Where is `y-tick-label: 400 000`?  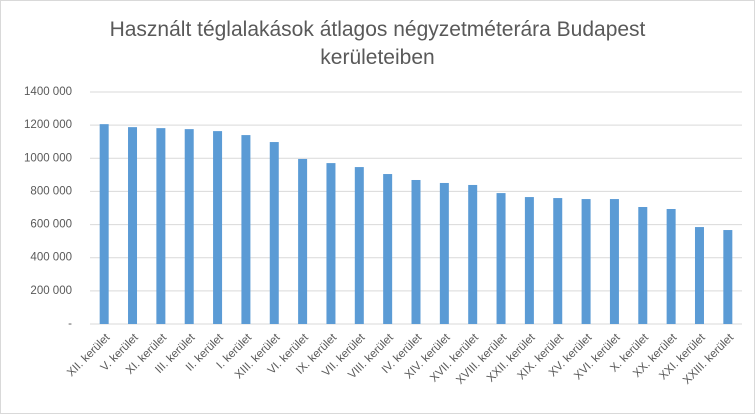
y-tick-label: 400 000 is located at coordinates (51, 258).